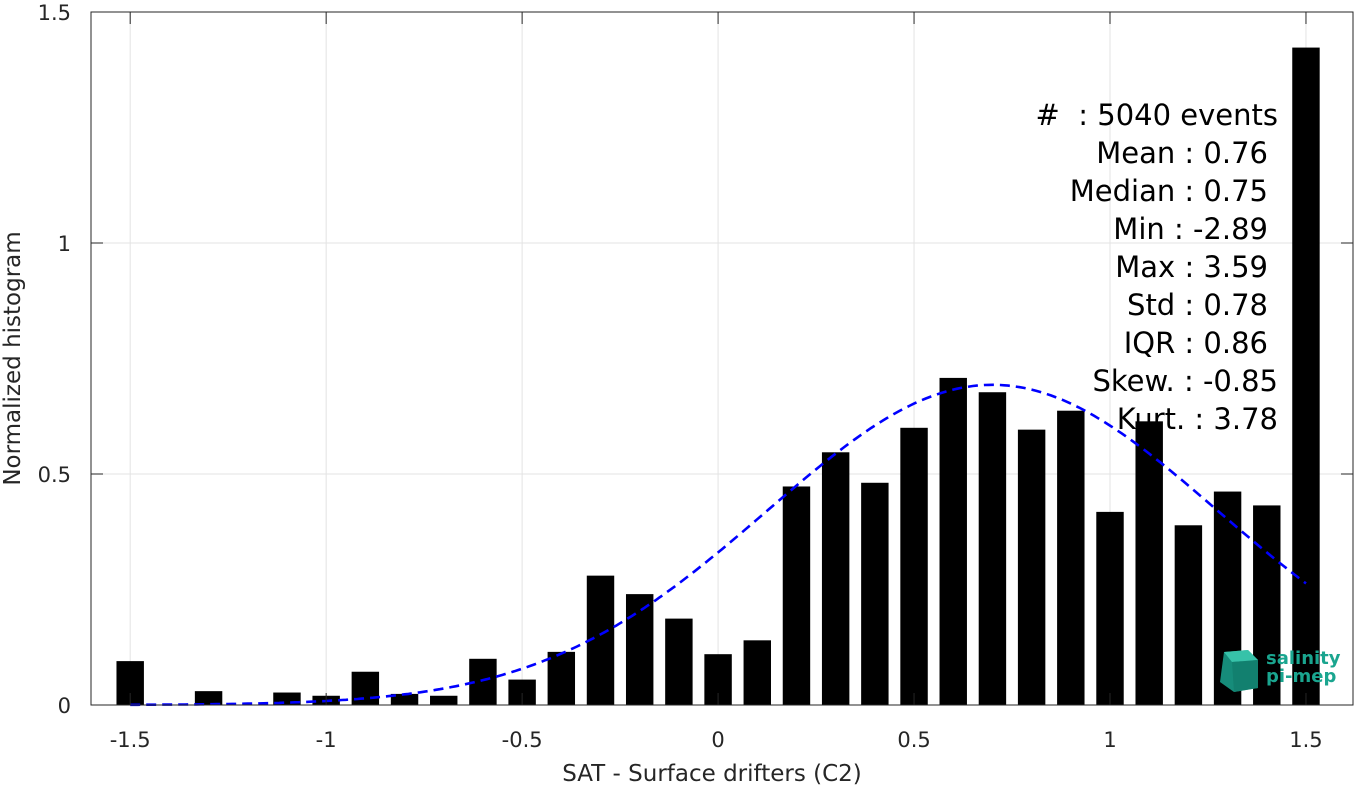  Describe the element at coordinates (1168, 191) in the screenshot. I see `stat-median: Median : 0.75` at that location.